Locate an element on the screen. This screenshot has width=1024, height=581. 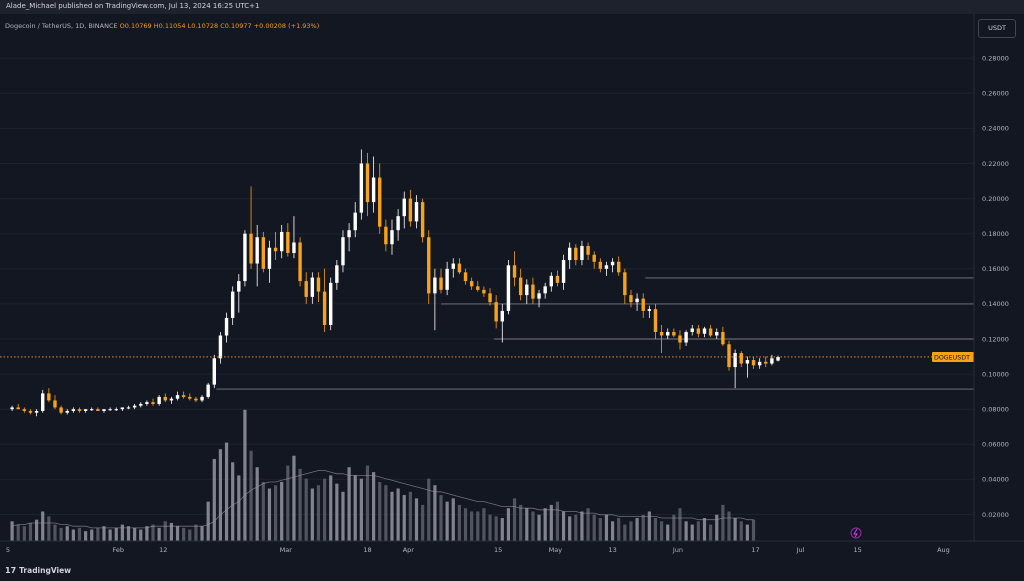
price-tick-label: 0.12000 is located at coordinates (995, 339).